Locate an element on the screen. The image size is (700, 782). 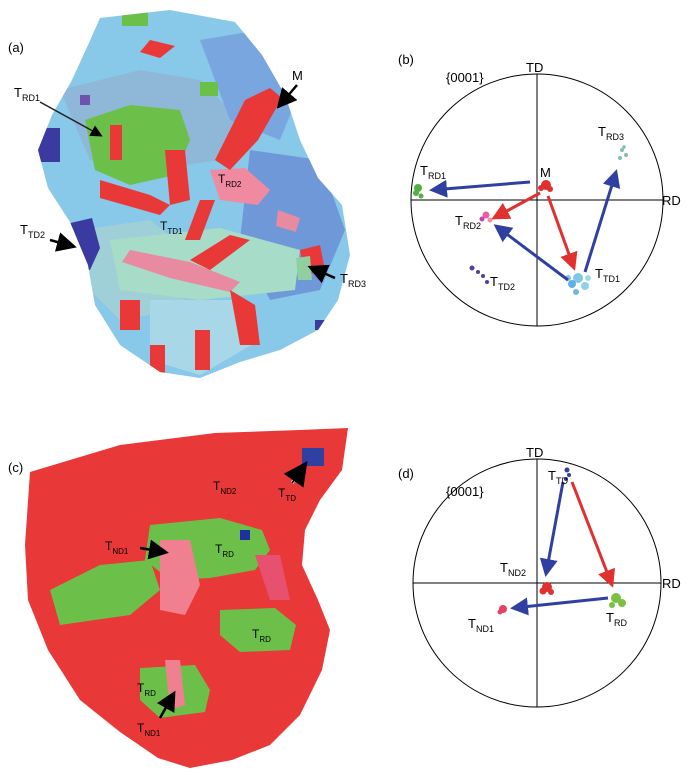
label-d-trd: TRD is located at coordinates (616, 619).